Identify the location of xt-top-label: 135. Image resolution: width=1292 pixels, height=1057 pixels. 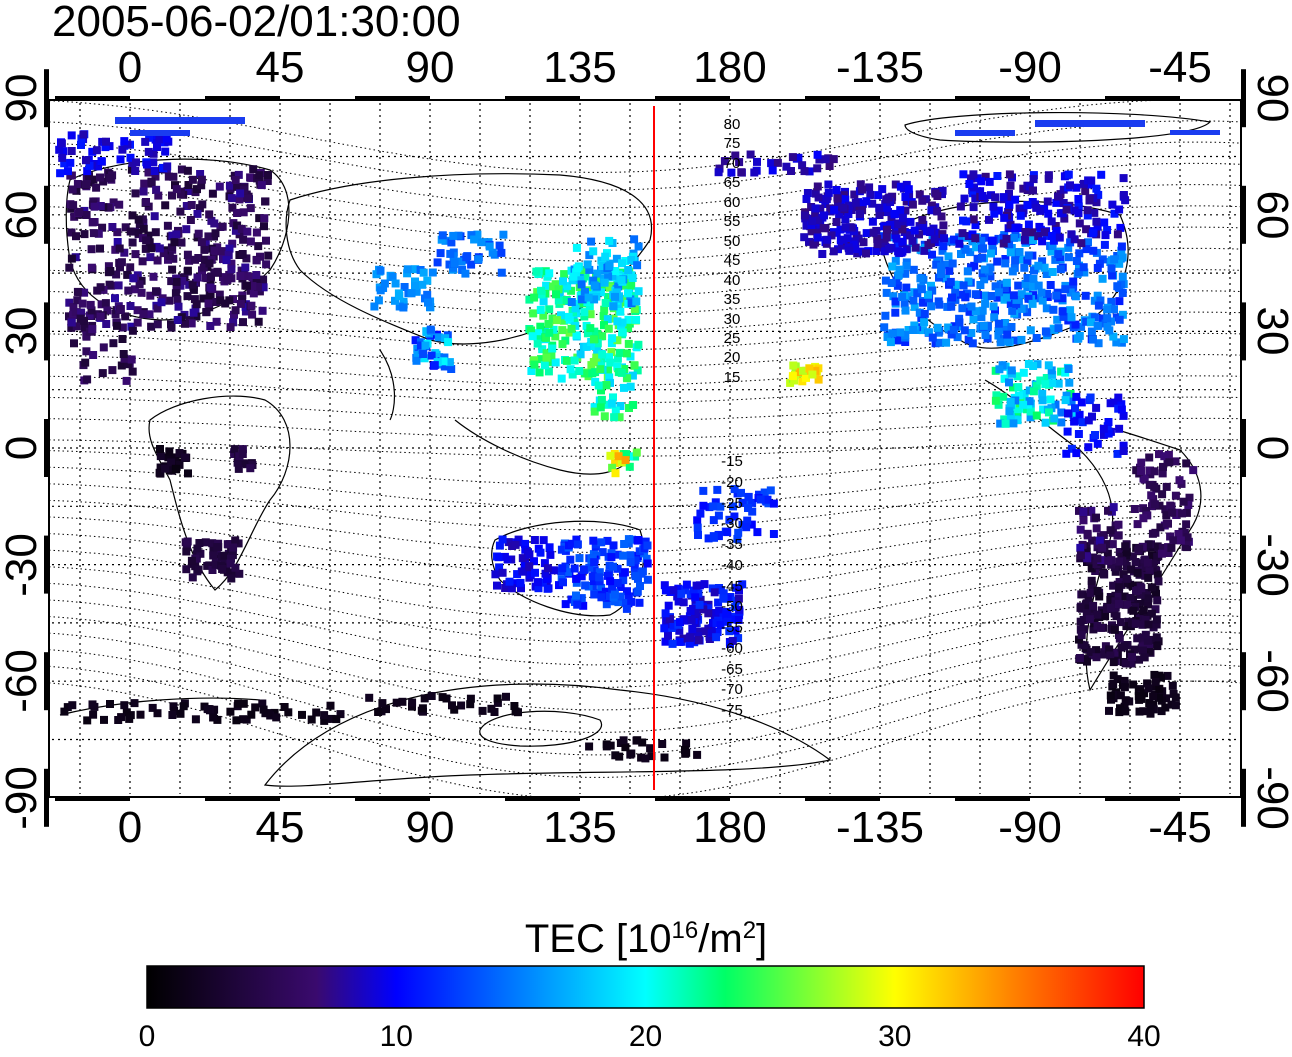
(580, 67).